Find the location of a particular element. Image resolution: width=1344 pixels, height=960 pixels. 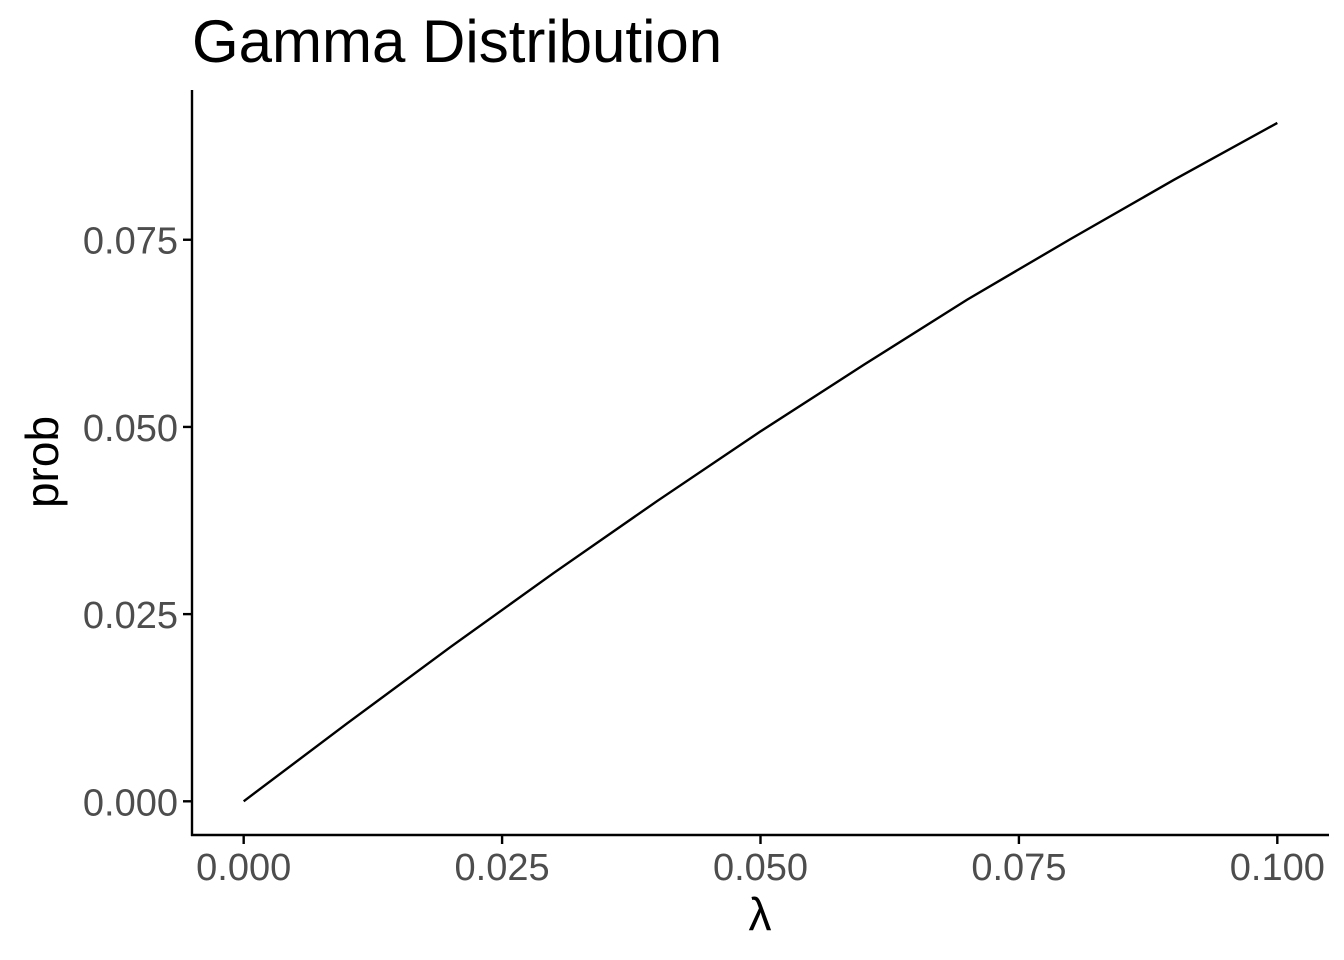

y-tick-label: 0.050 is located at coordinates (130, 429).